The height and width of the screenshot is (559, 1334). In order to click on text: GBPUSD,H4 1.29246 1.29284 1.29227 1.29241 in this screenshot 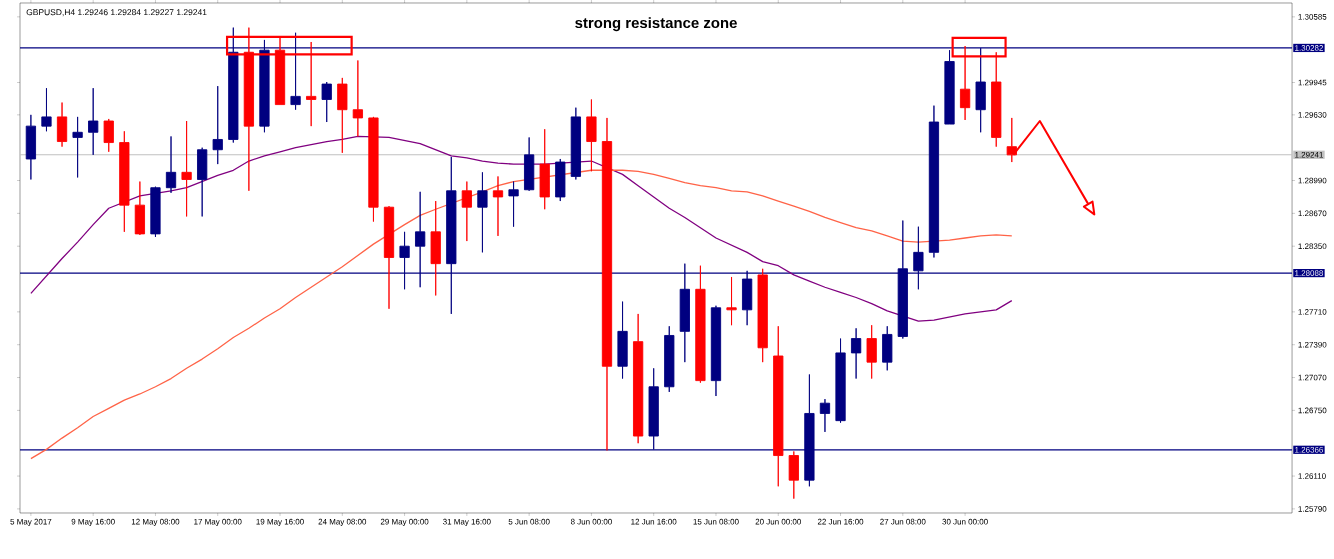, I will do `click(116, 13)`.